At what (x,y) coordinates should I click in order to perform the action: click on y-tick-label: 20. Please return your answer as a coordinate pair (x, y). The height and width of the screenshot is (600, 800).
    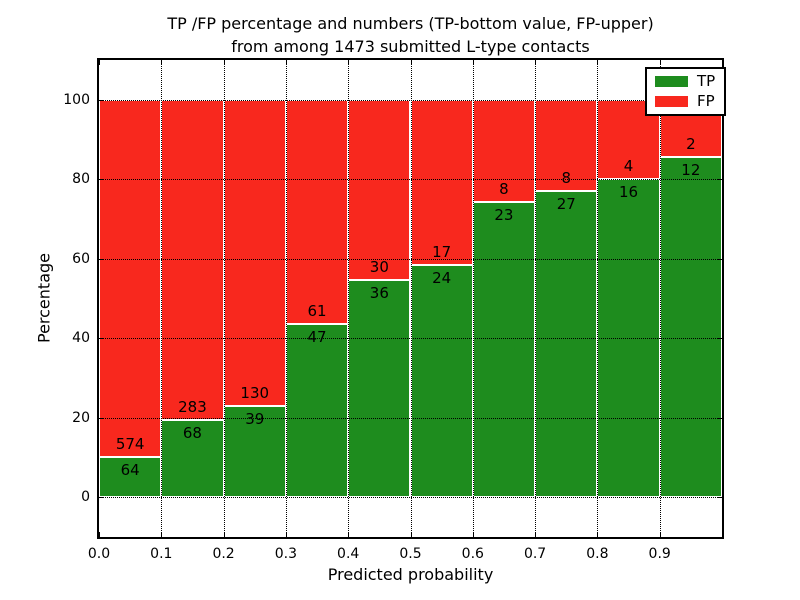
    Looking at the image, I should click on (81, 417).